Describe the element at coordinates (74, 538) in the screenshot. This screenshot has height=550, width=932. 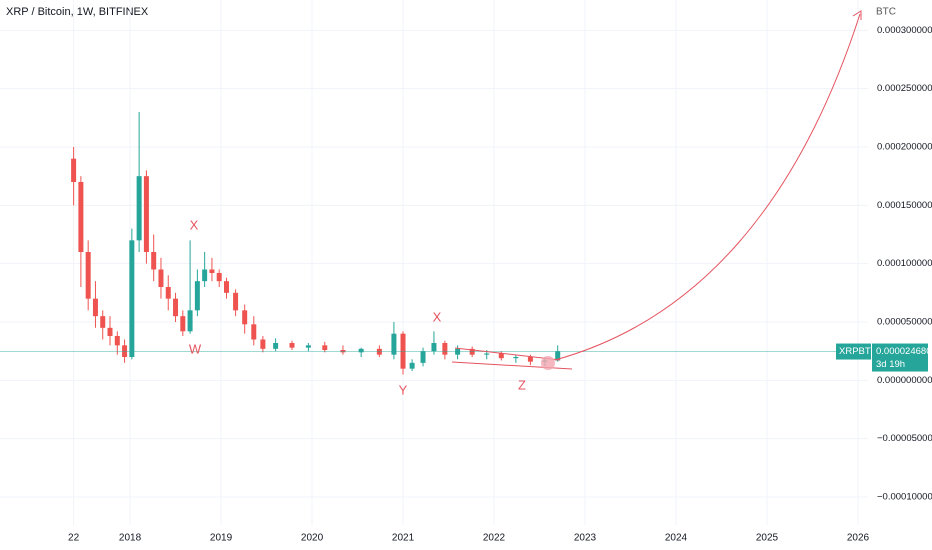
I see `x-tick-label: 22` at that location.